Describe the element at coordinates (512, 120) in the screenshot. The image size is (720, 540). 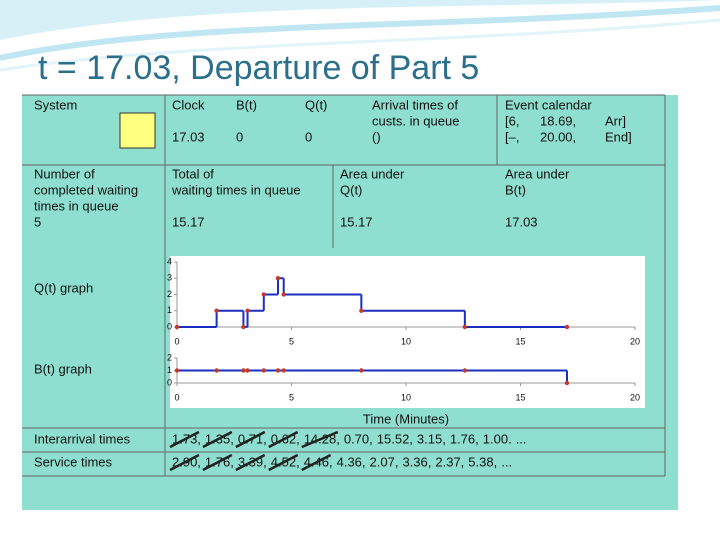
I see `event-cell: [6,` at that location.